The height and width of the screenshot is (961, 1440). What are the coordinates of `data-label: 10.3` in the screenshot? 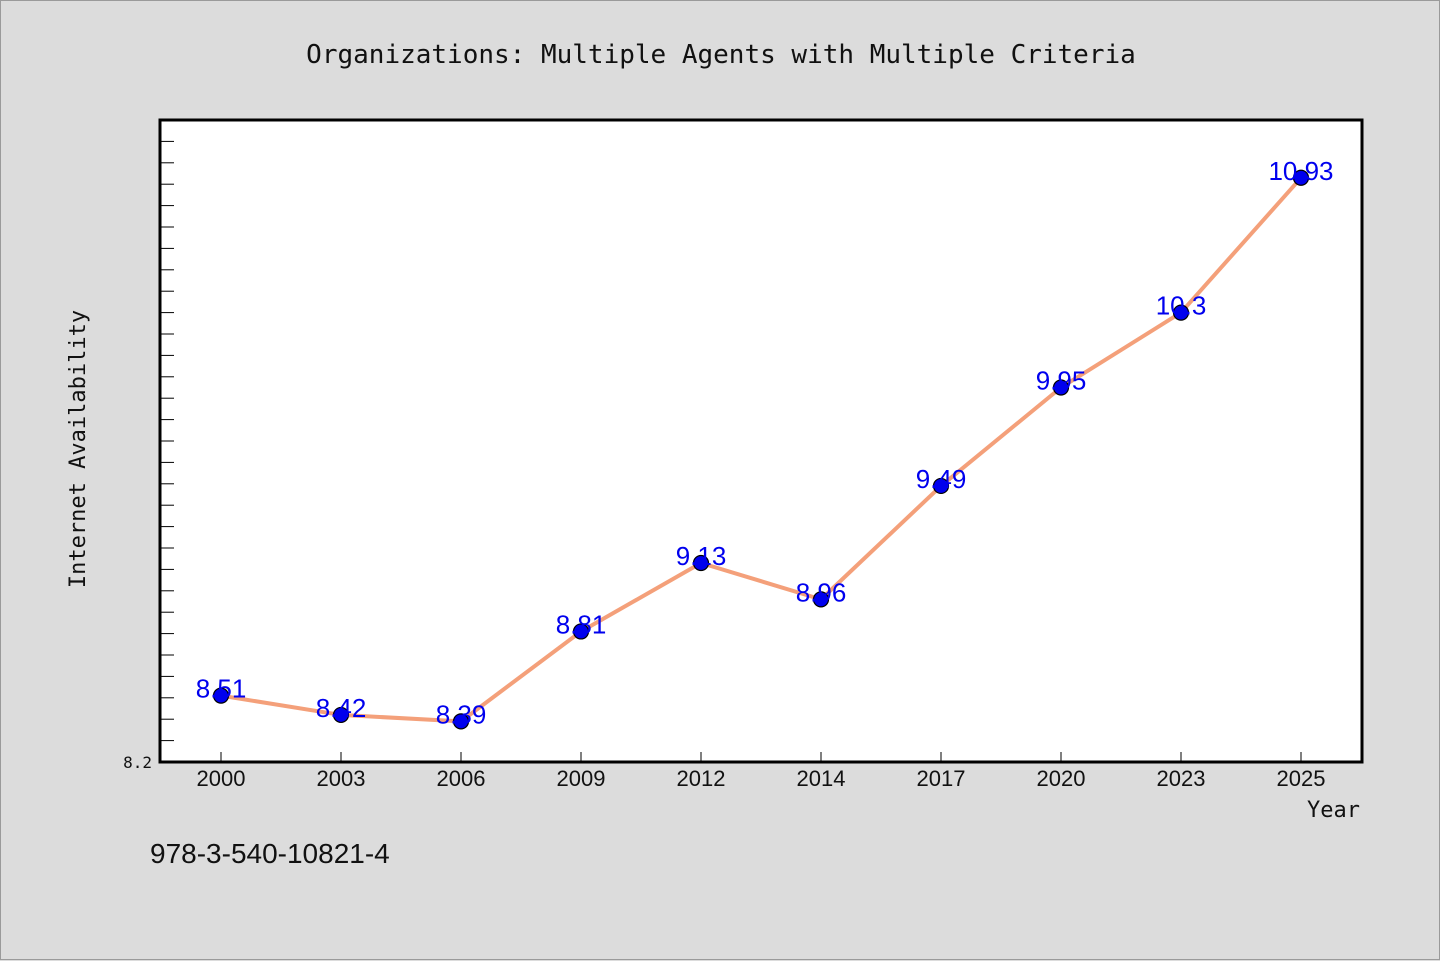 It's located at (1181, 306).